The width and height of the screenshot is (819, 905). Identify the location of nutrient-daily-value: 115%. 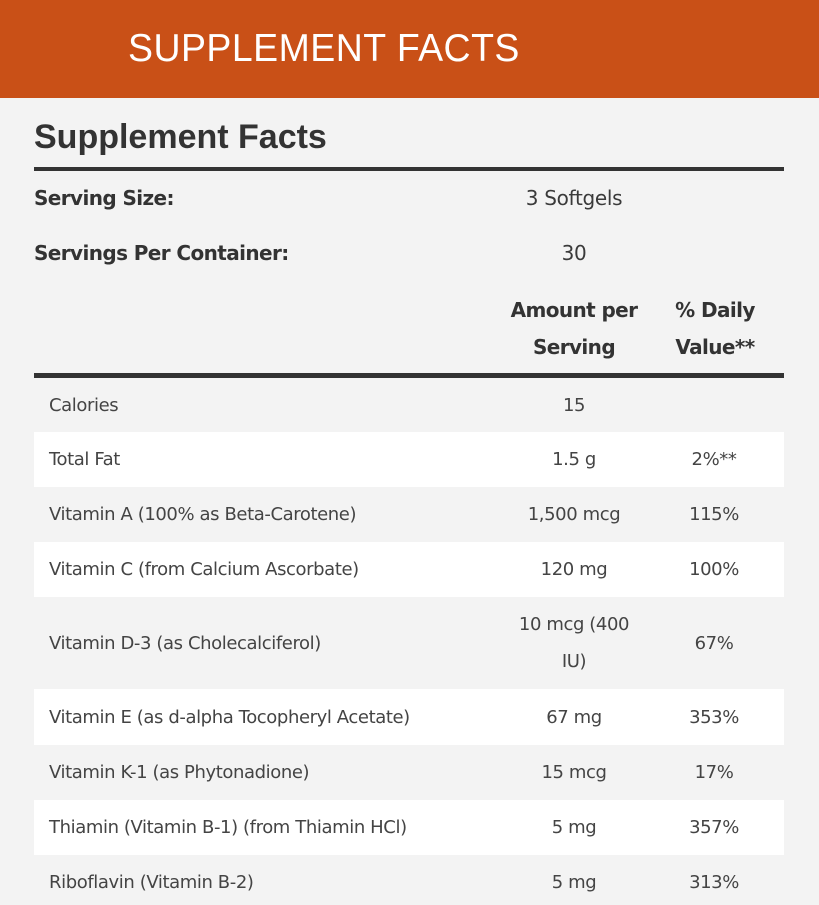
(714, 514).